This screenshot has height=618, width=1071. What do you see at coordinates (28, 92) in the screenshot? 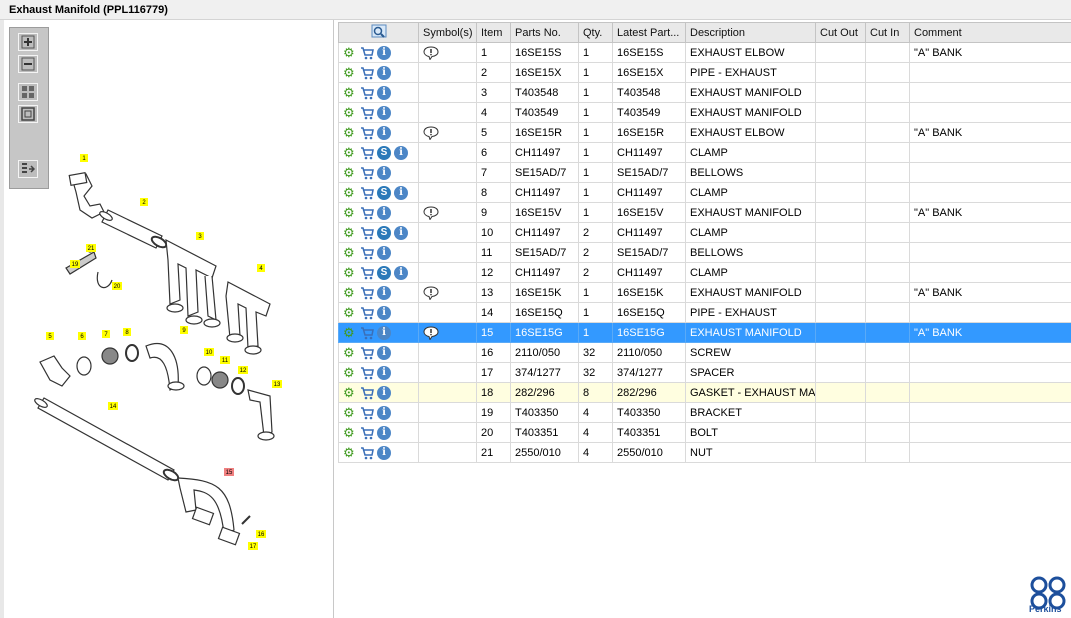
I see `fit-all-button` at bounding box center [28, 92].